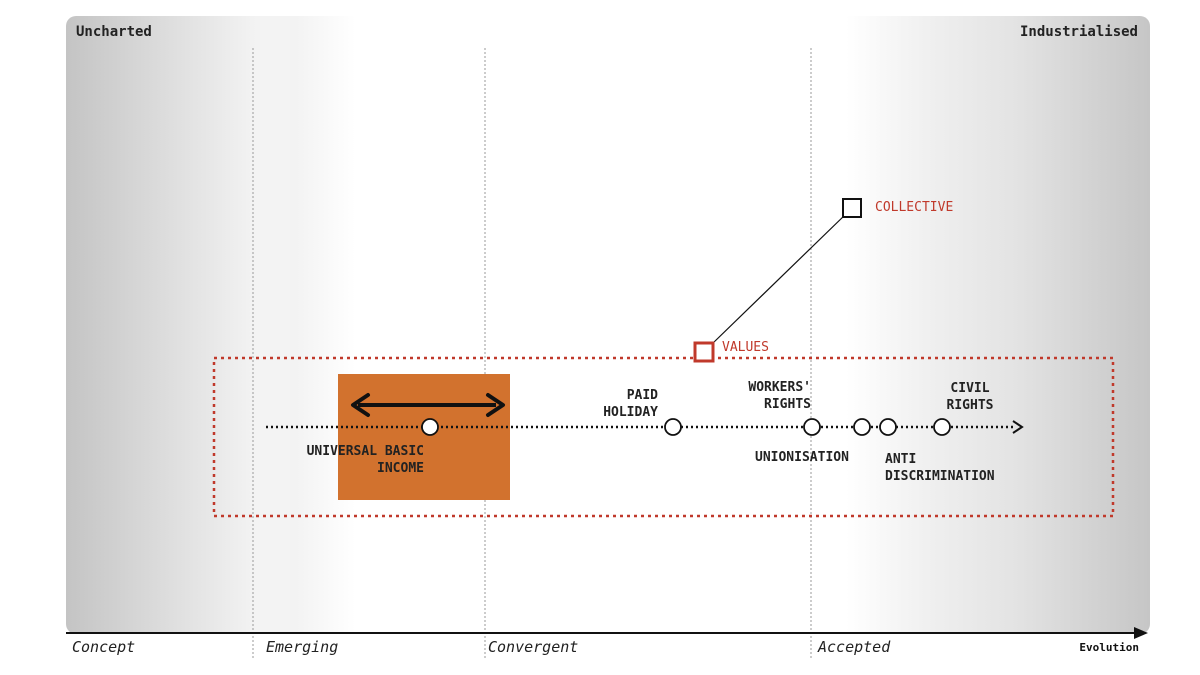 The width and height of the screenshot is (1200, 675). I want to click on link-values-collective, so click(779, 278).